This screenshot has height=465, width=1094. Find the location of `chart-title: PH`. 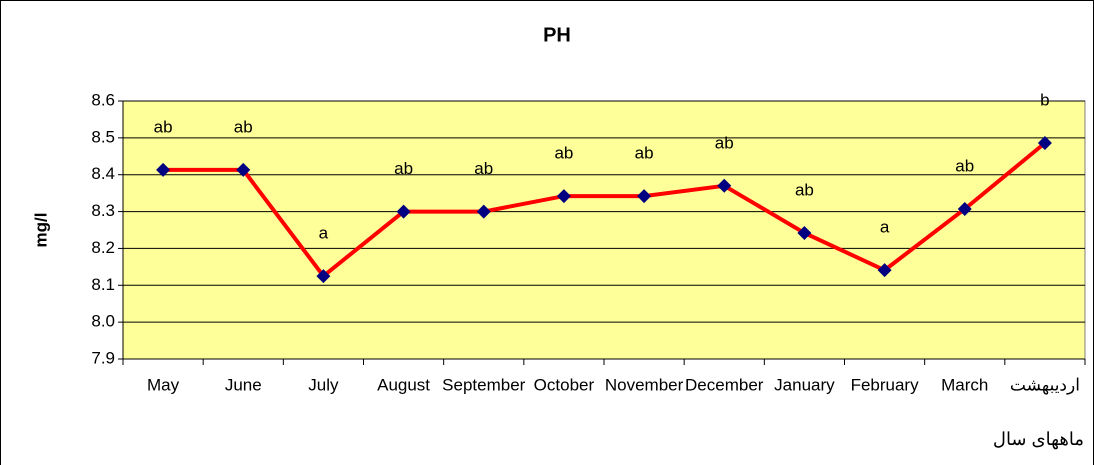

chart-title: PH is located at coordinates (557, 35).